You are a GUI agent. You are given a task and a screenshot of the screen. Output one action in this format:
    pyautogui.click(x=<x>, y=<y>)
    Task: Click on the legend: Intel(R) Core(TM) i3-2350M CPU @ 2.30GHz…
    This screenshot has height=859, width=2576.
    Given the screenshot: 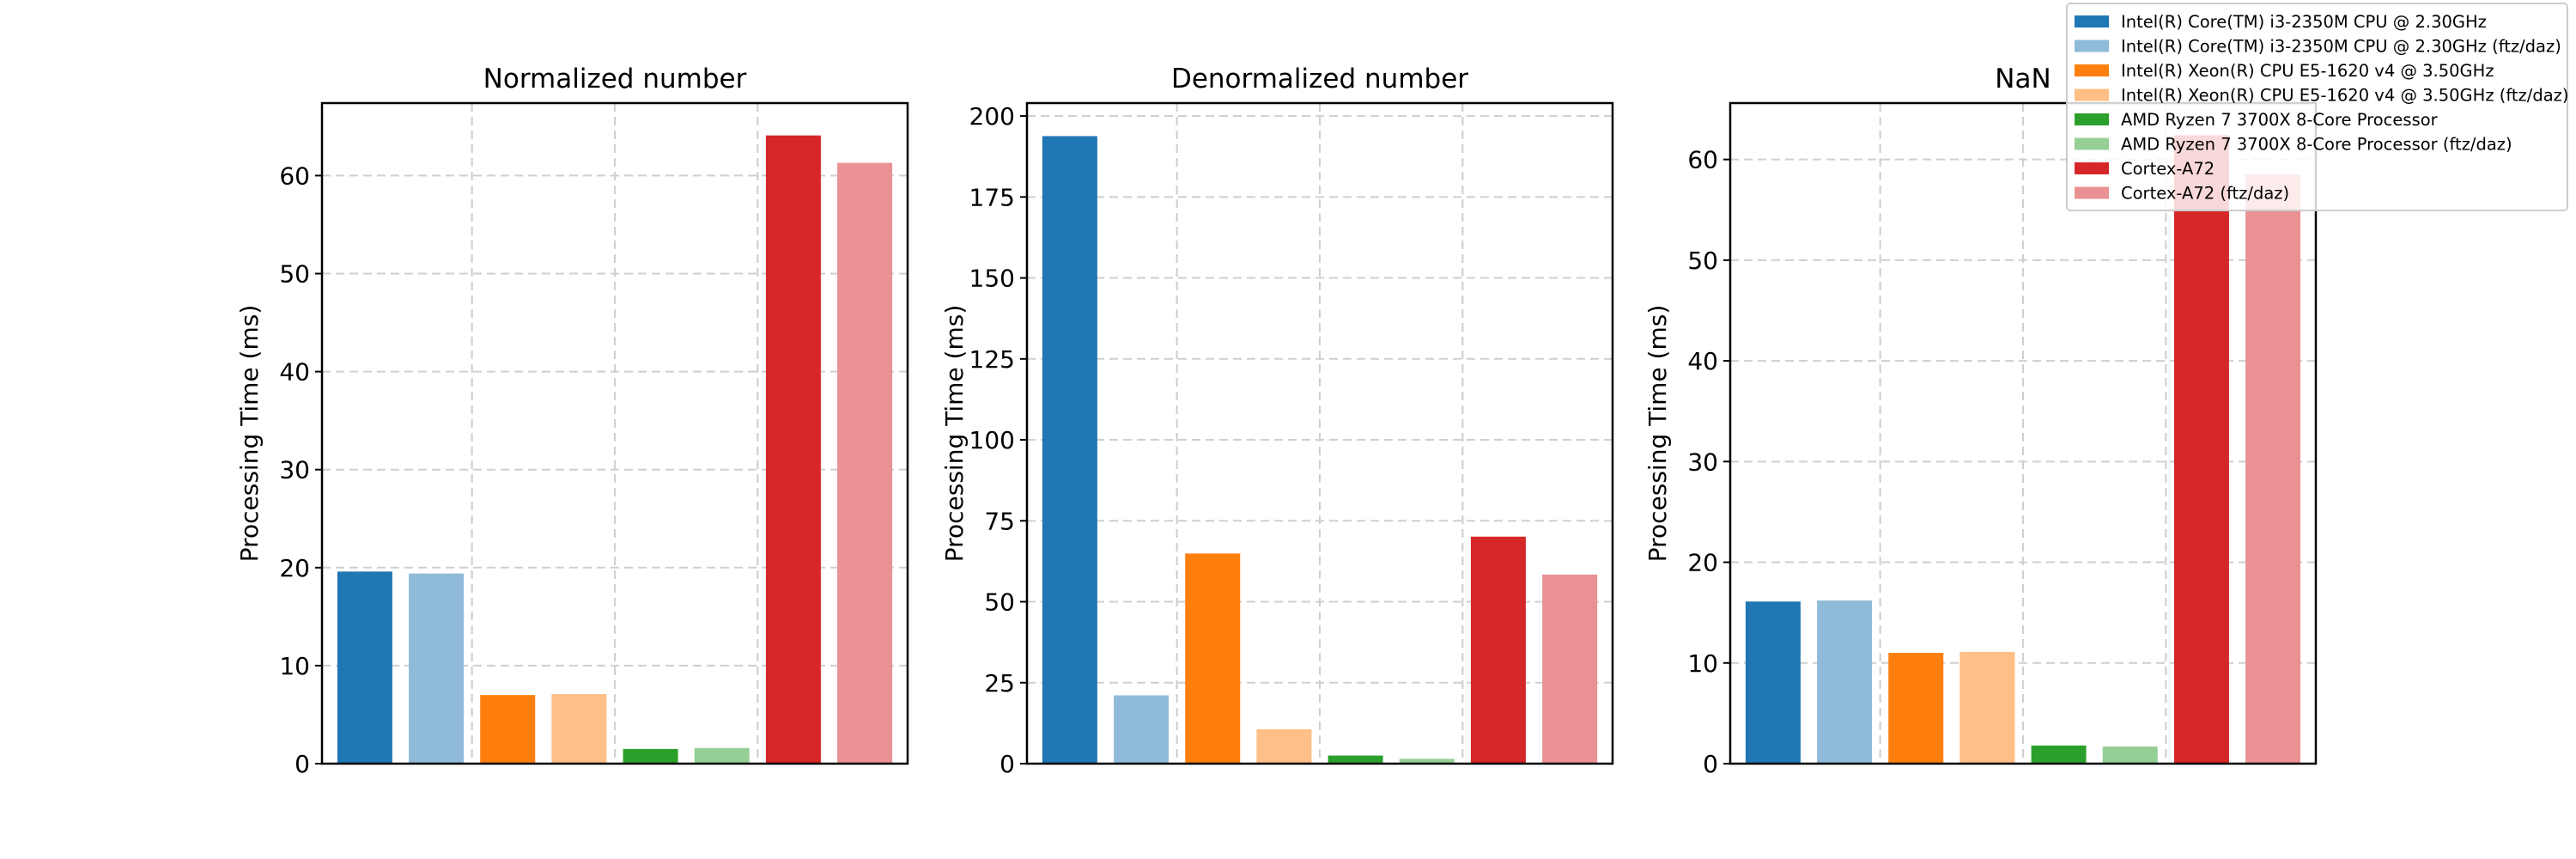 What is the action you would take?
    pyautogui.click(x=2317, y=107)
    